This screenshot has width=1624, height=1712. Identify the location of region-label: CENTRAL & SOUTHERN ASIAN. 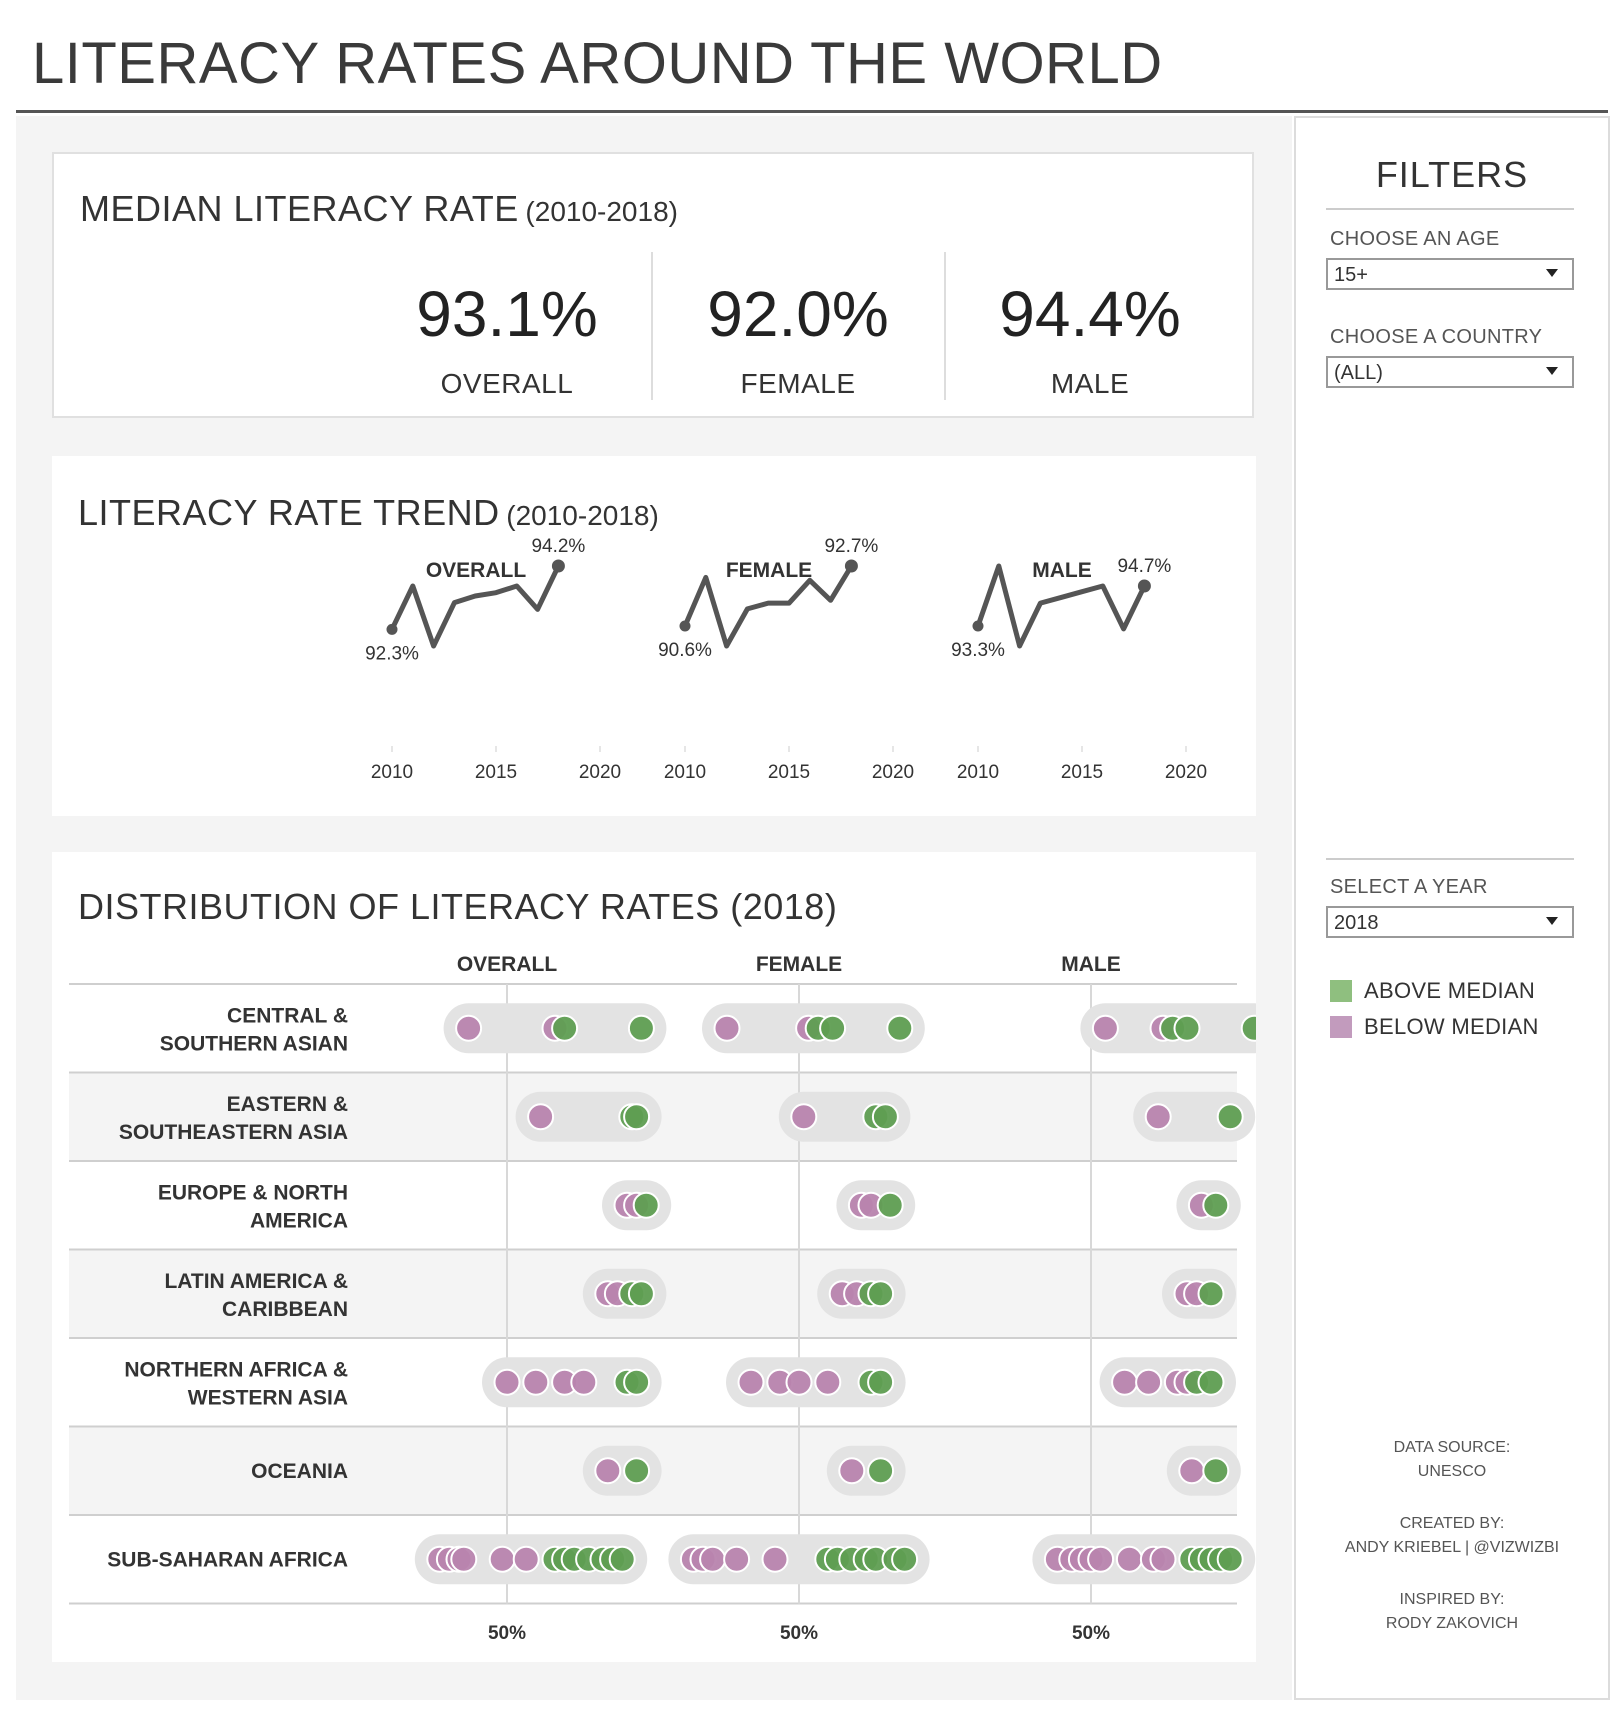
(254, 1029).